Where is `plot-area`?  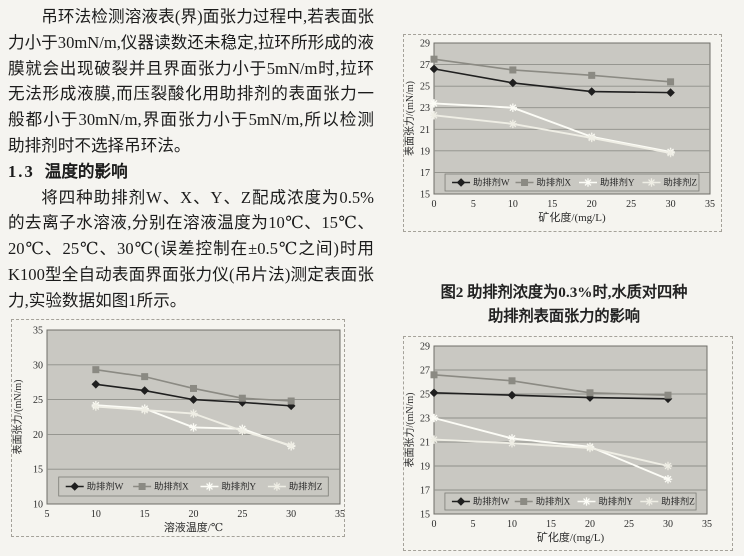
plot-area is located at coordinates (570, 430).